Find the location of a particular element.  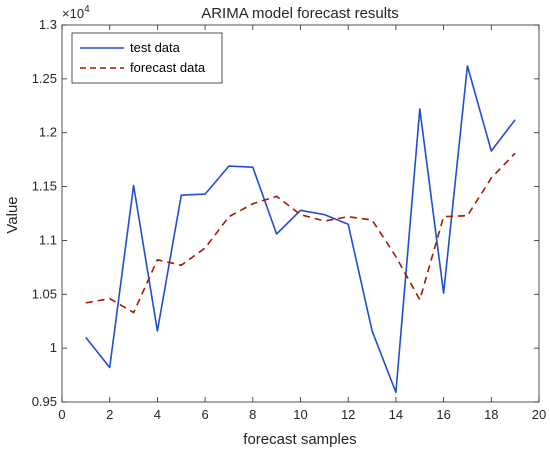

y-tick-label: 0.95 is located at coordinates (44, 401).